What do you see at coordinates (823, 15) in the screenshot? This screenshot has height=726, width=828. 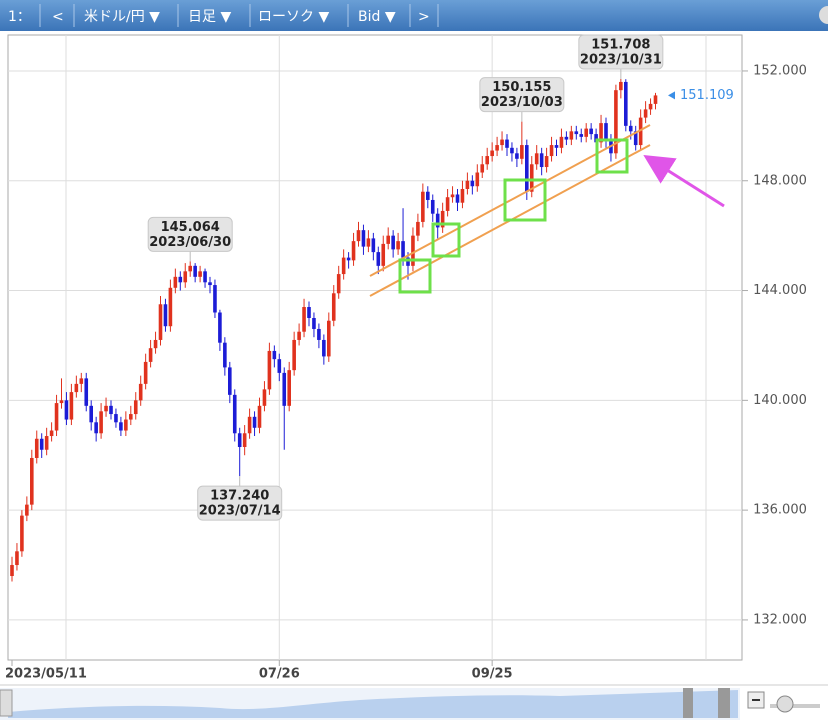 I see `corner-button` at bounding box center [823, 15].